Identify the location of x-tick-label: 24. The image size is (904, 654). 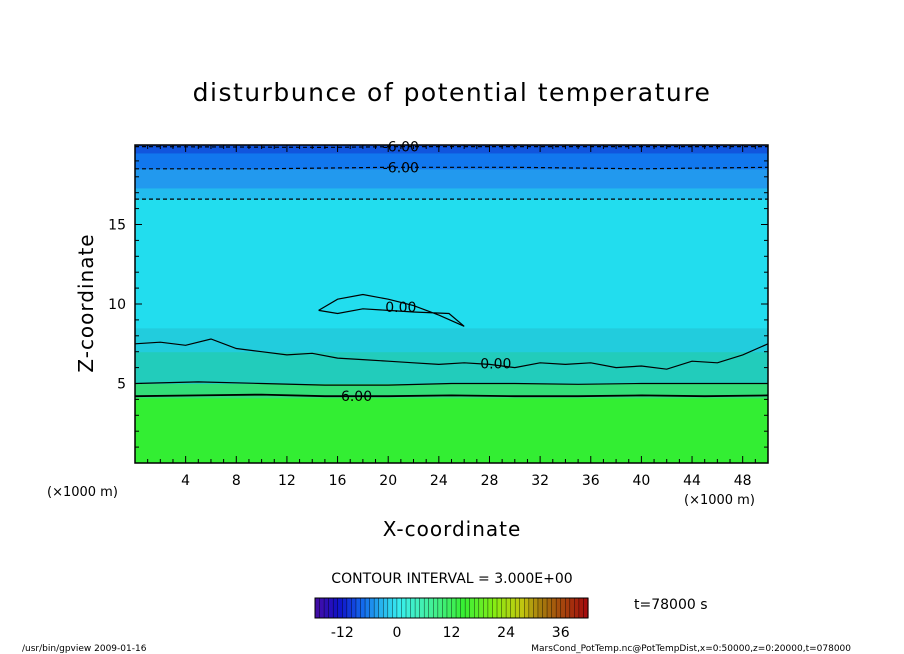
(439, 481).